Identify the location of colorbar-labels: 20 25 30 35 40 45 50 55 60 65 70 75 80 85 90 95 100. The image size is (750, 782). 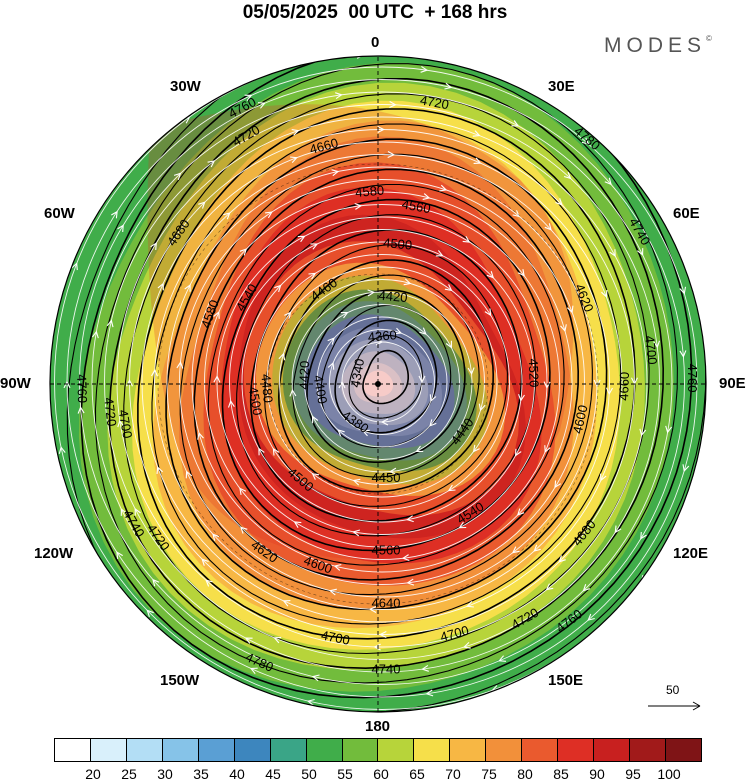
(375, 774).